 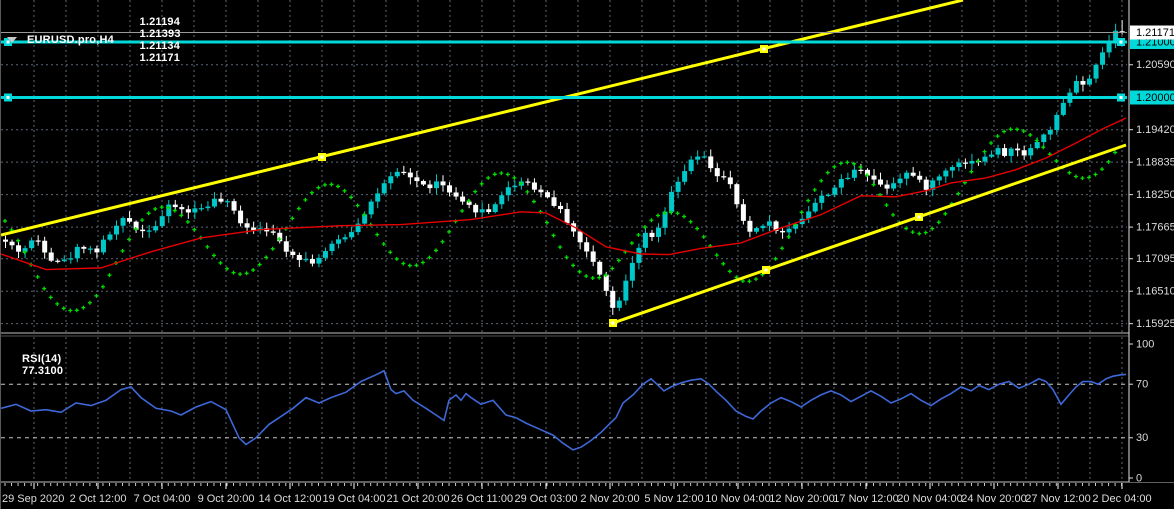 What do you see at coordinates (1155, 65) in the screenshot?
I see `price-axis-label: 1.20590` at bounding box center [1155, 65].